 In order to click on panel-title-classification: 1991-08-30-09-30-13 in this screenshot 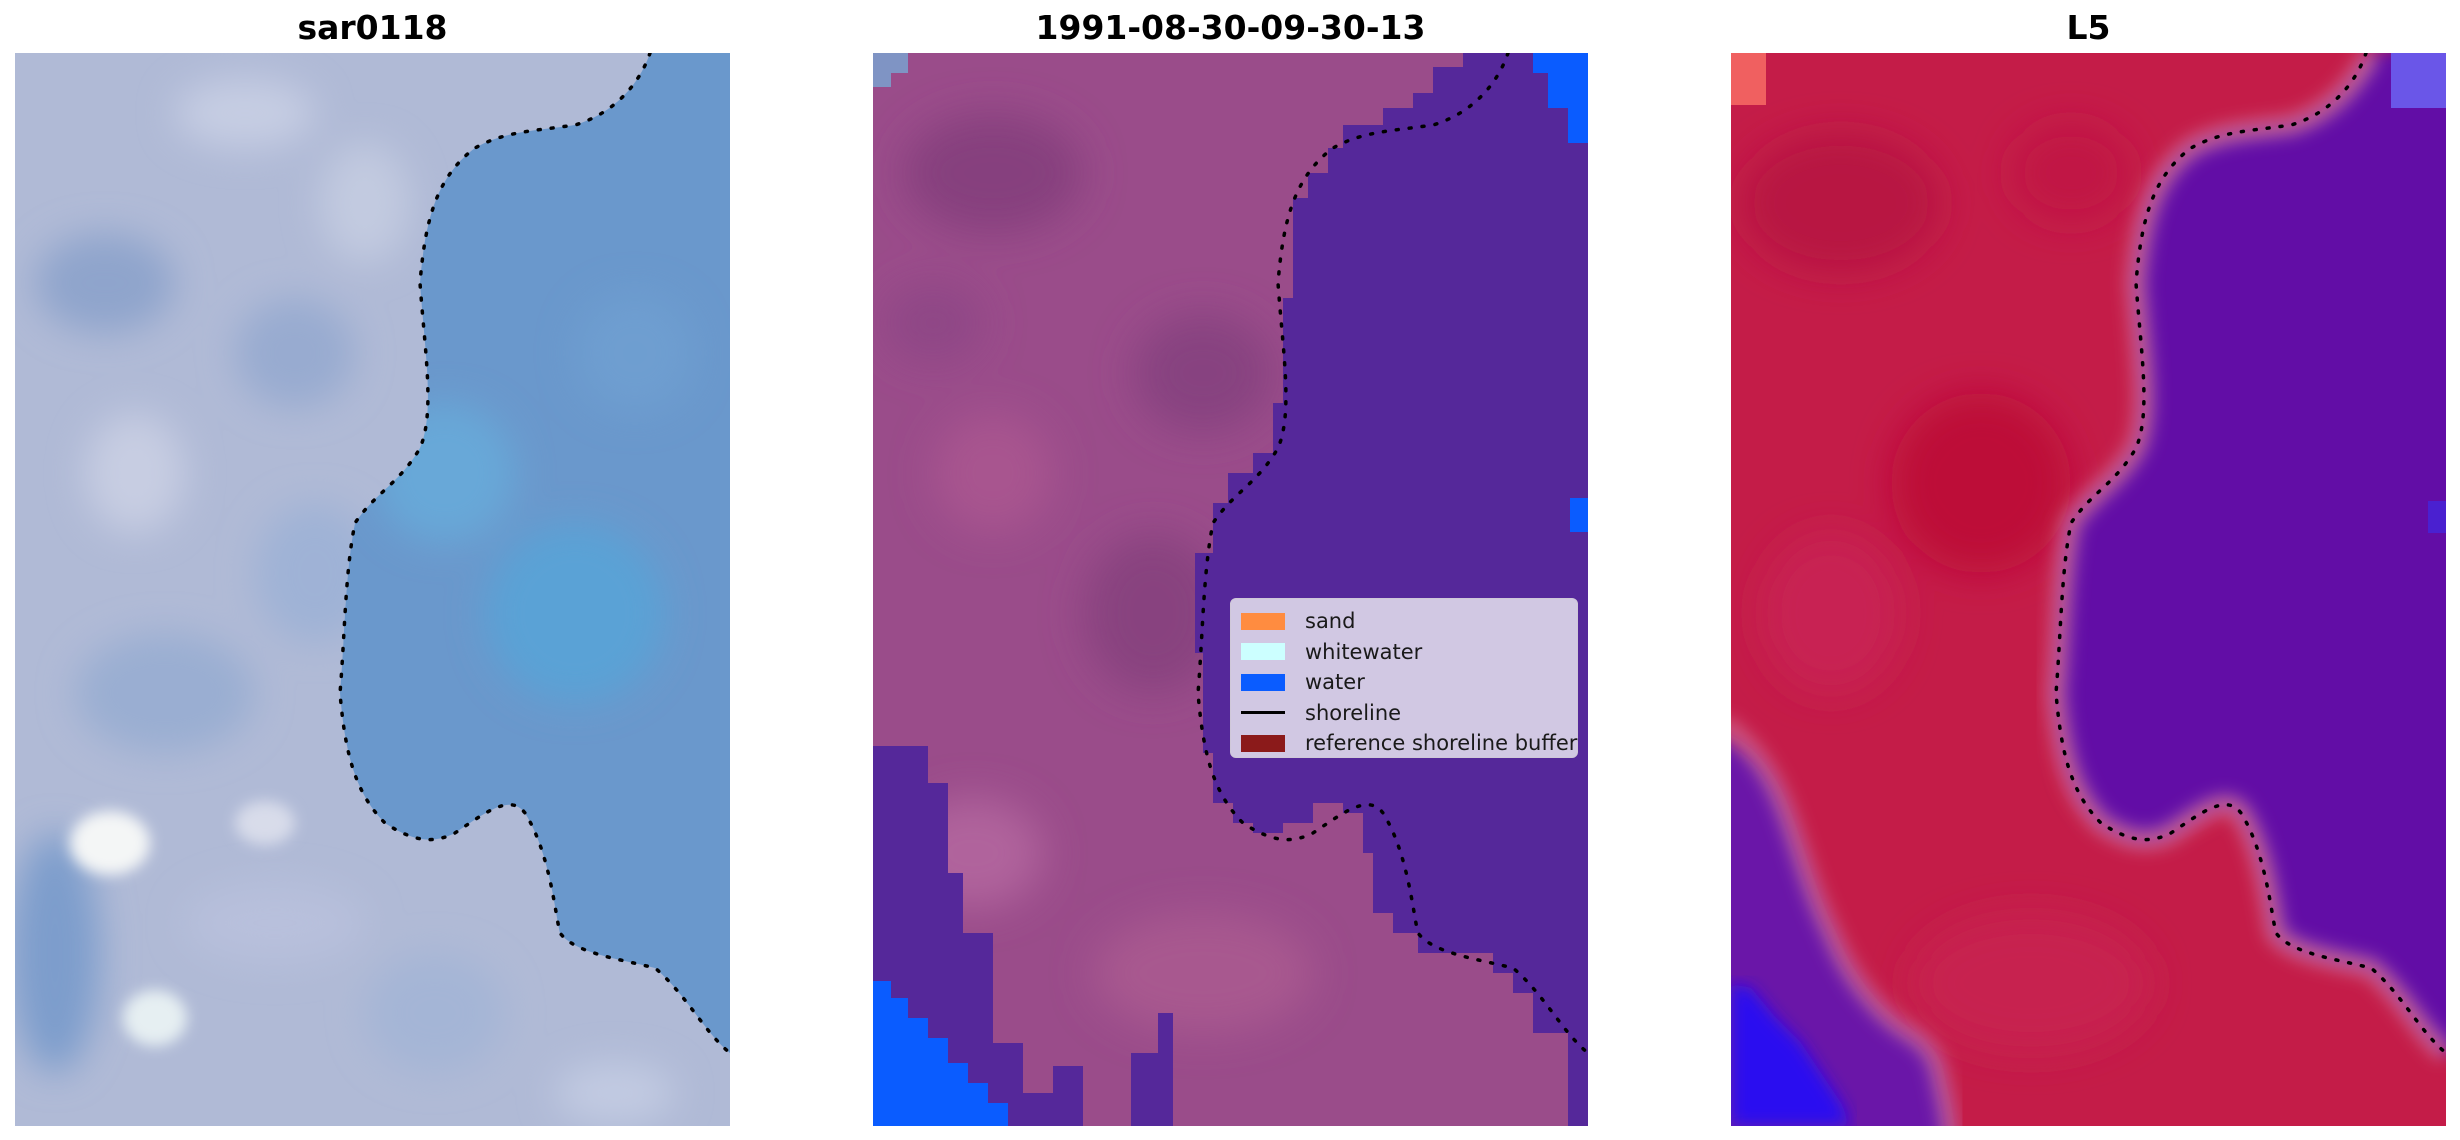, I will do `click(1230, 27)`.